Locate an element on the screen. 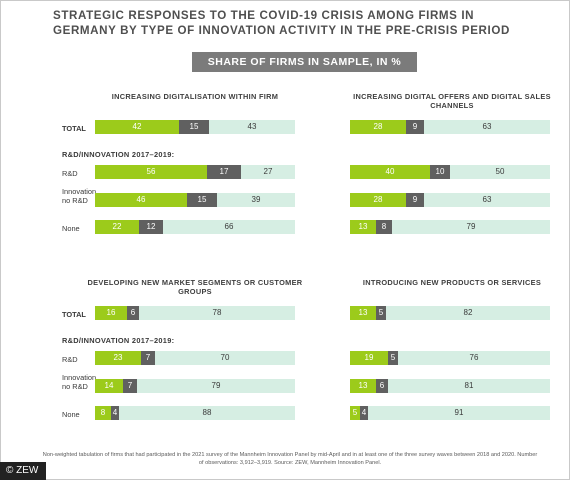  panel-title-digitalisation: INCREASING DIGITALISATION WITHIN FIRM is located at coordinates (195, 96).